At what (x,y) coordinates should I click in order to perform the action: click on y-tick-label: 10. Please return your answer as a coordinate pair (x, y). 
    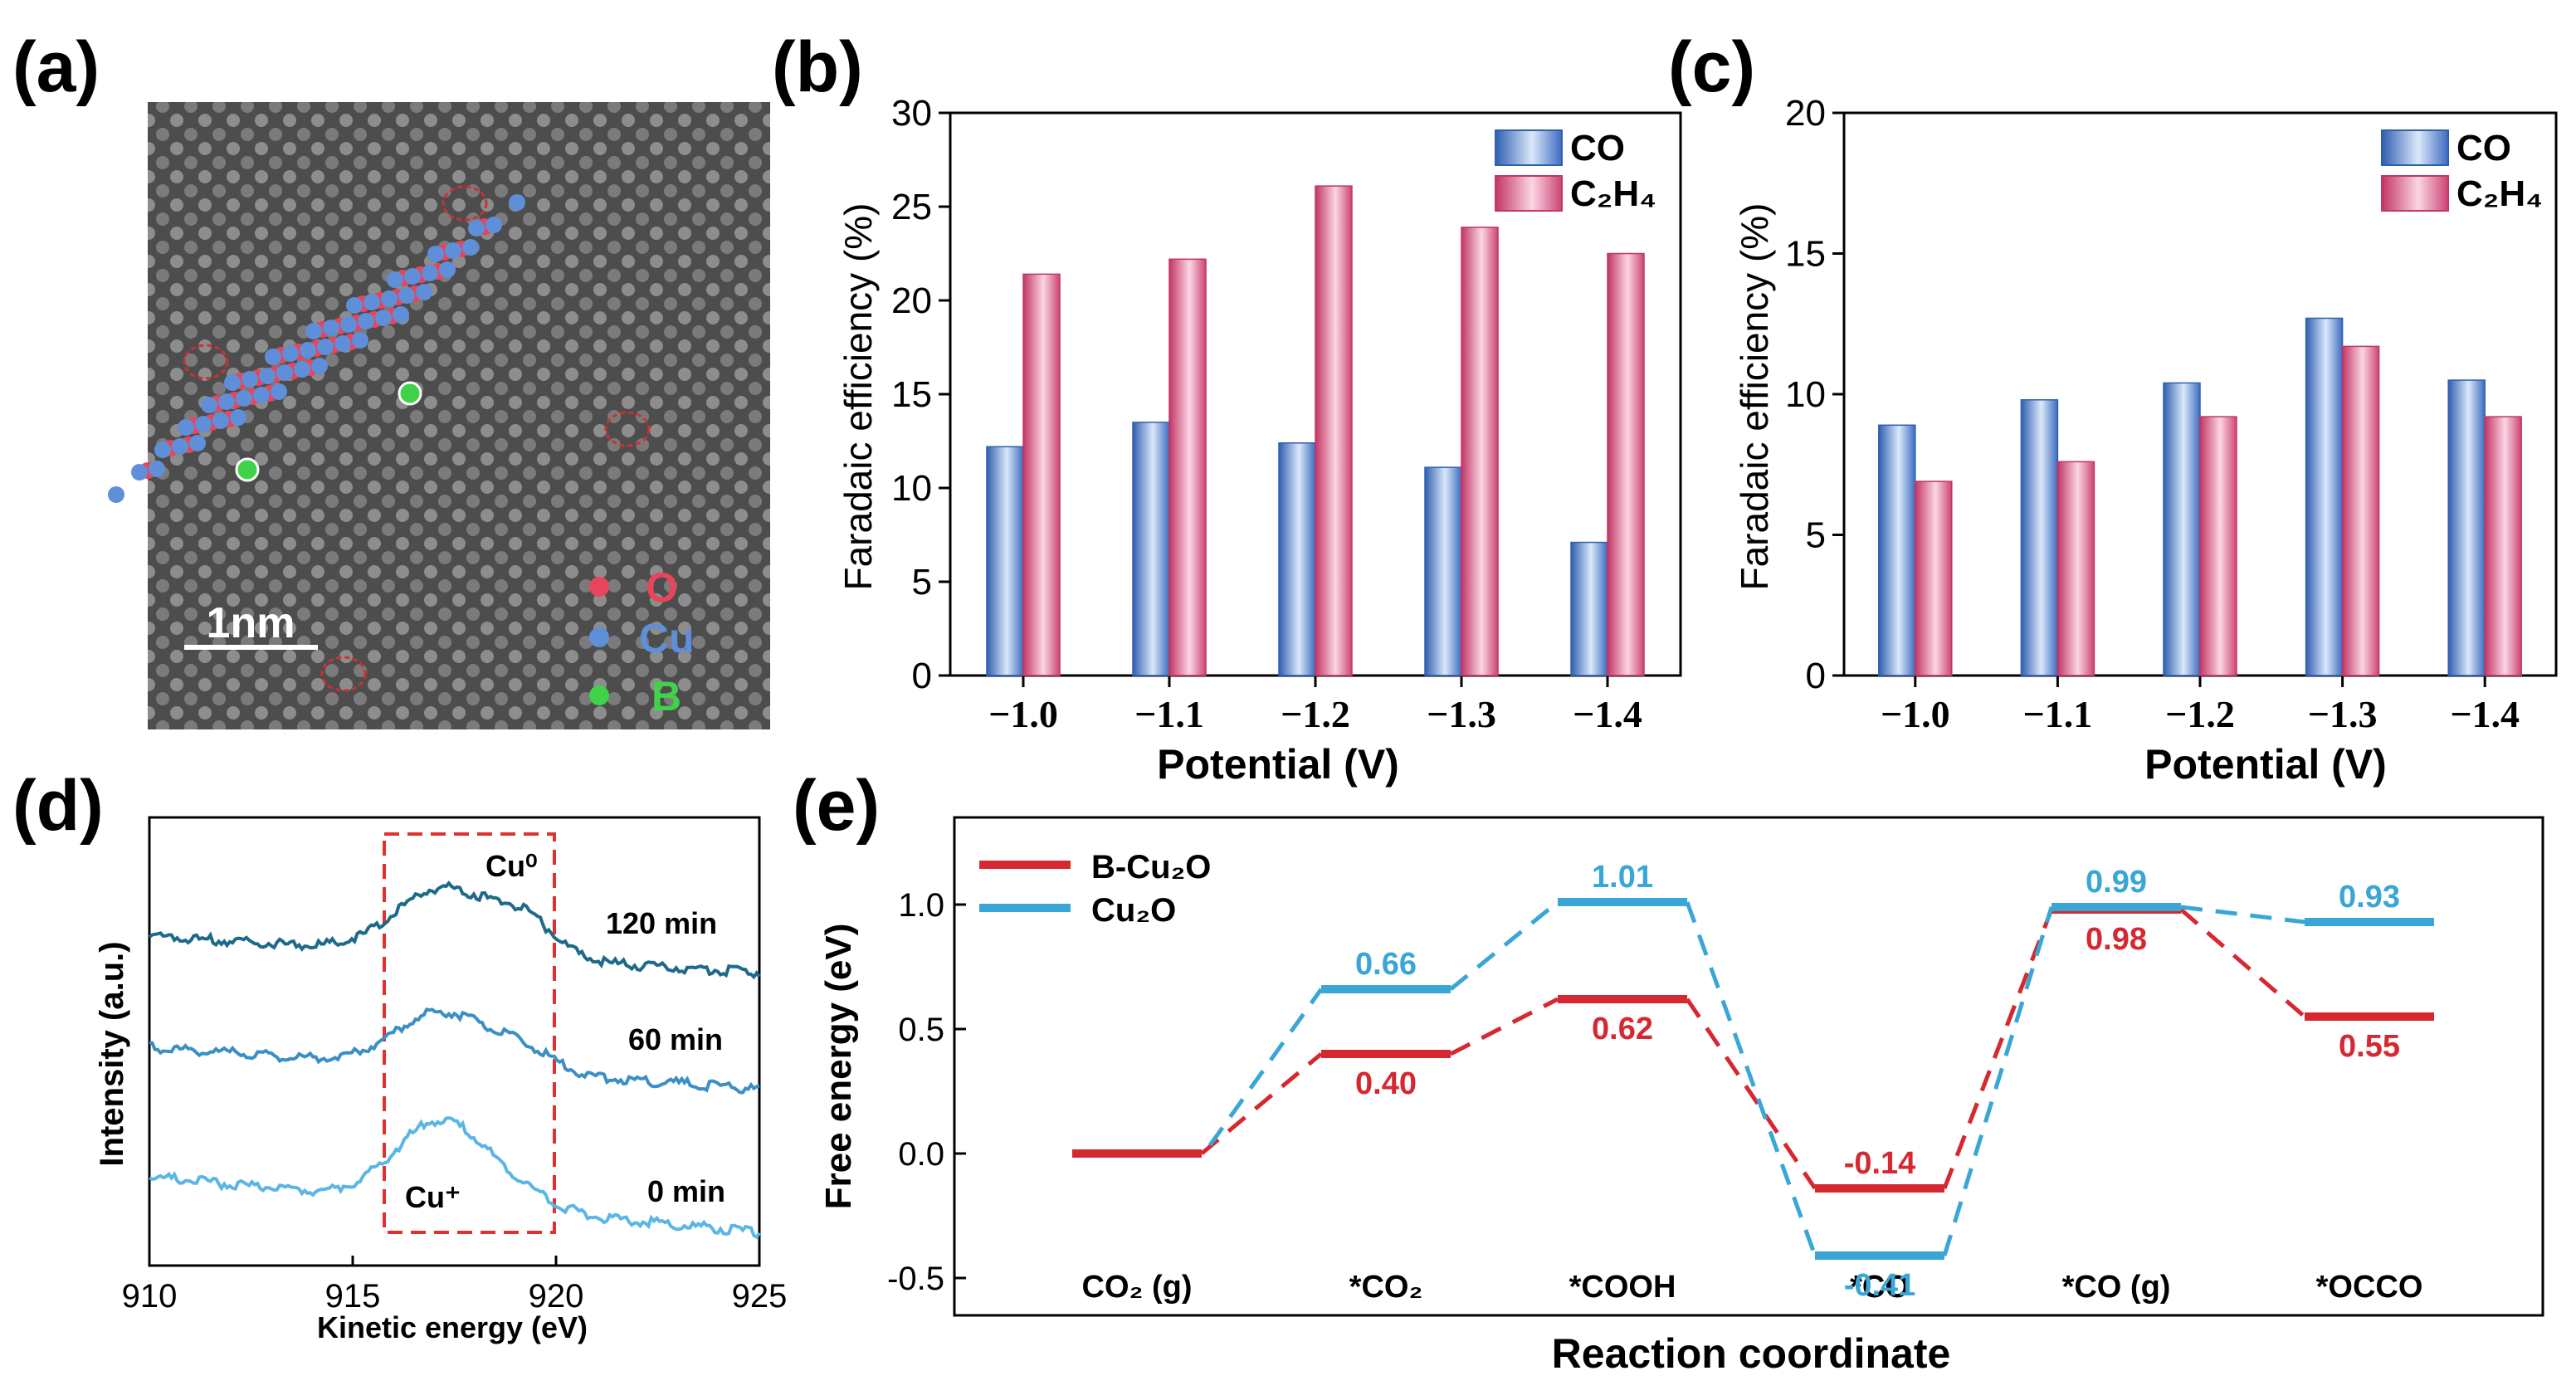
    Looking at the image, I should click on (1805, 394).